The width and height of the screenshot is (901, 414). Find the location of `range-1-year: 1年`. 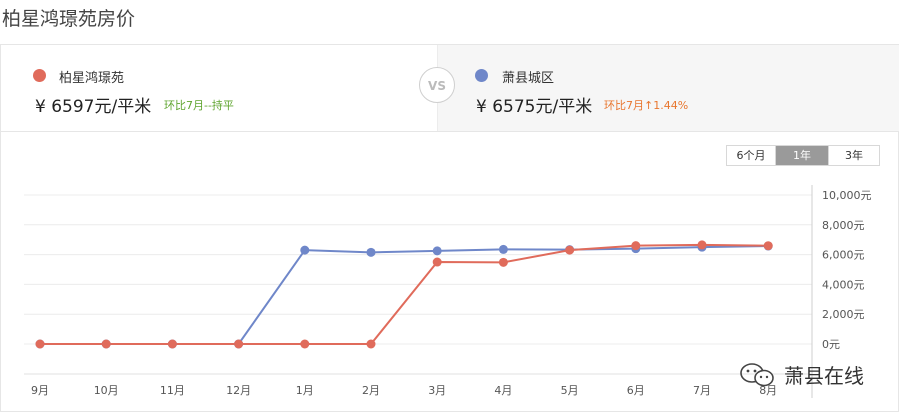

range-1-year: 1年 is located at coordinates (802, 155).